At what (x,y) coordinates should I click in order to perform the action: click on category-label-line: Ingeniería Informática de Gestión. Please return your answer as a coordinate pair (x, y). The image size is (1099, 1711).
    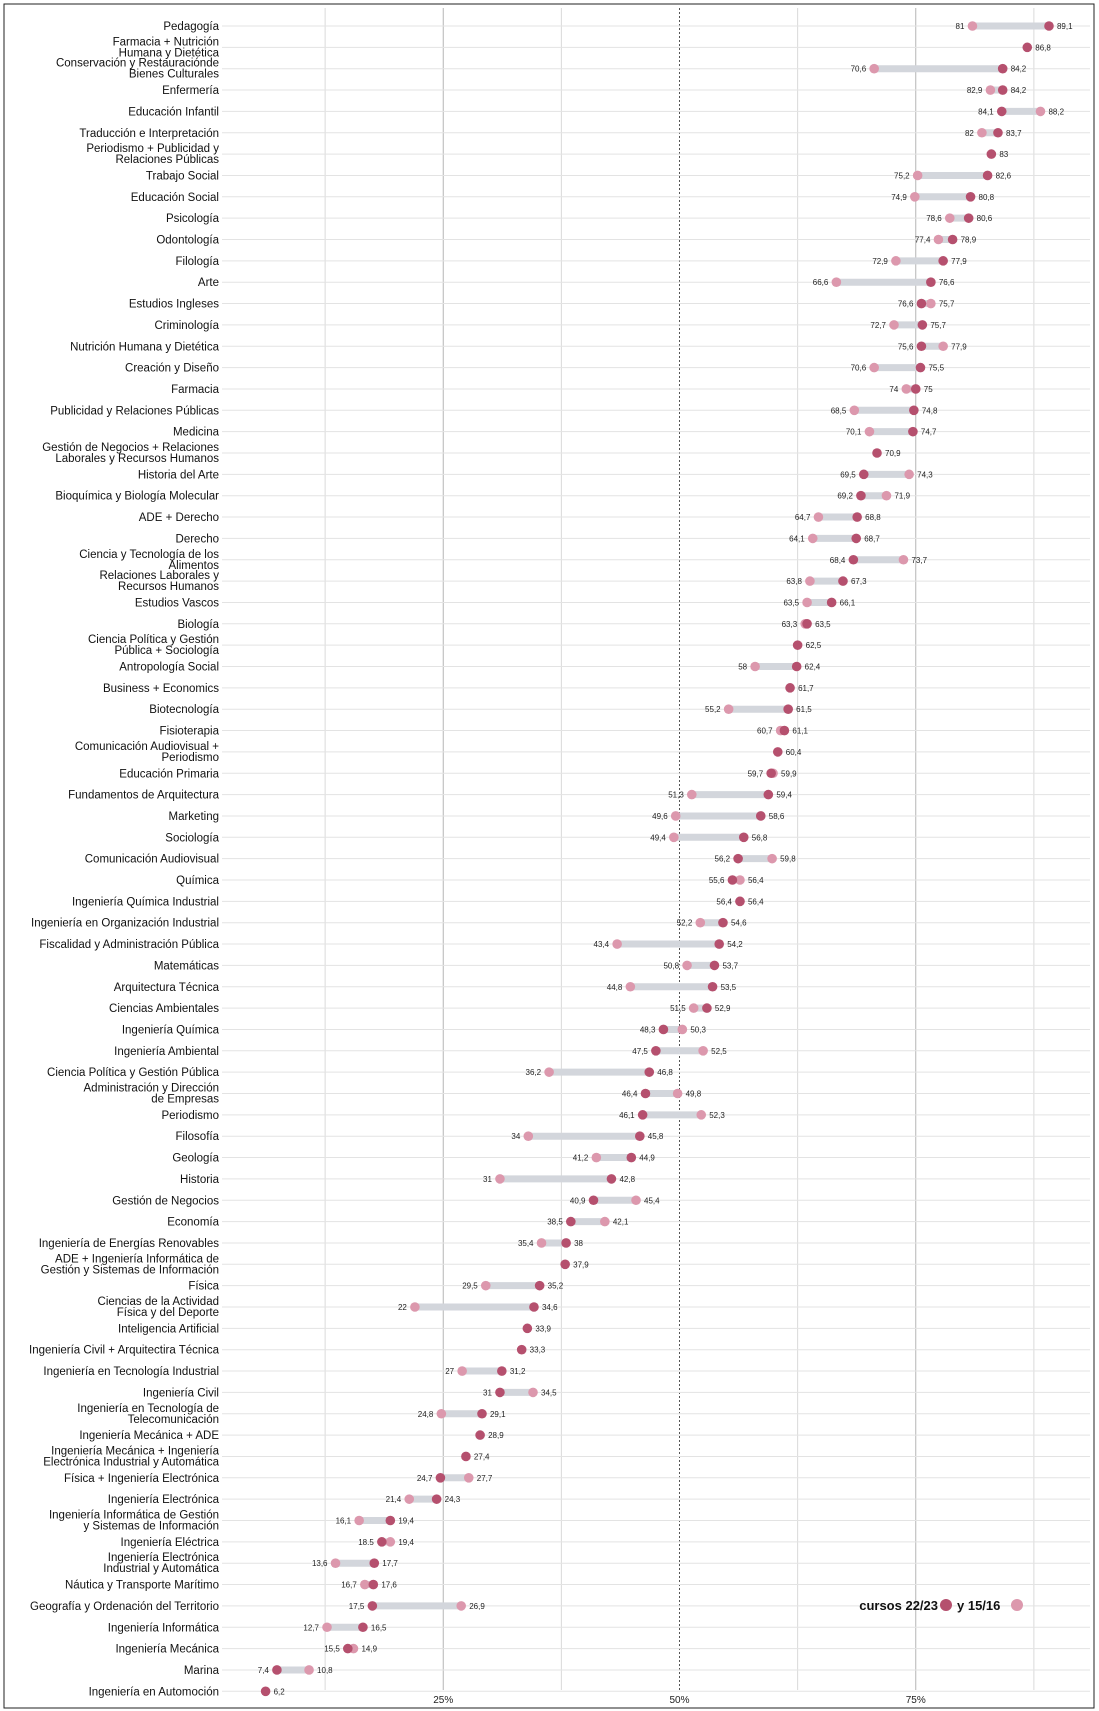
    Looking at the image, I should click on (134, 1516).